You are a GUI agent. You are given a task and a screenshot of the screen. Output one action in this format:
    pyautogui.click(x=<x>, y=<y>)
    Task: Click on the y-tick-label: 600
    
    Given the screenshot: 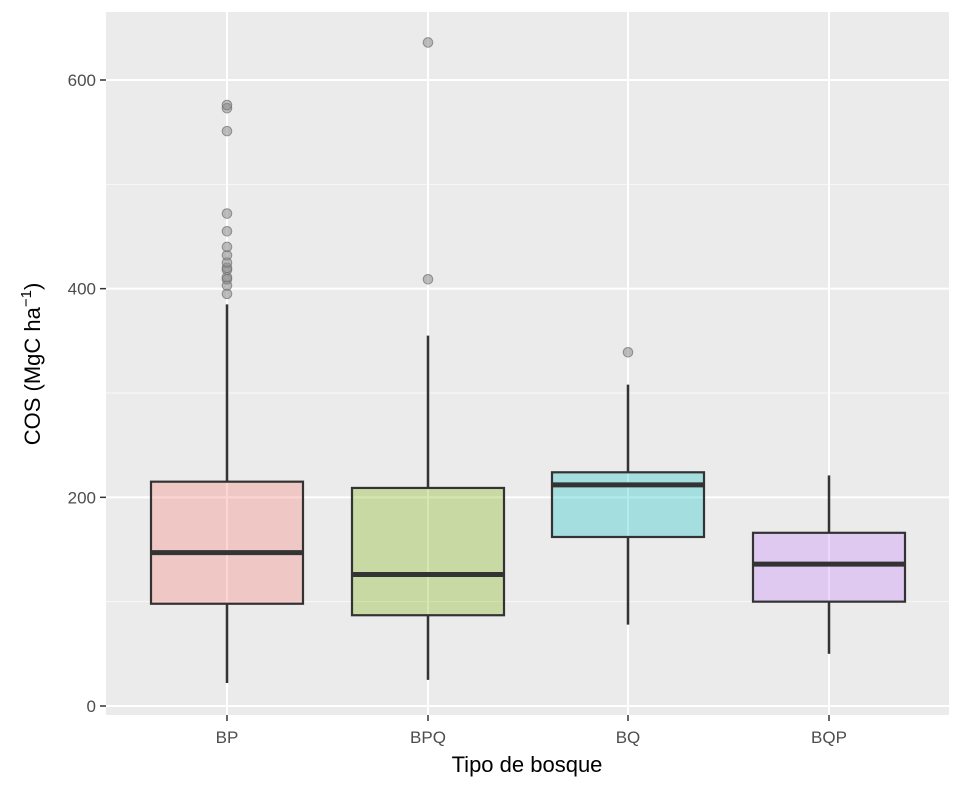 What is the action you would take?
    pyautogui.click(x=82, y=80)
    